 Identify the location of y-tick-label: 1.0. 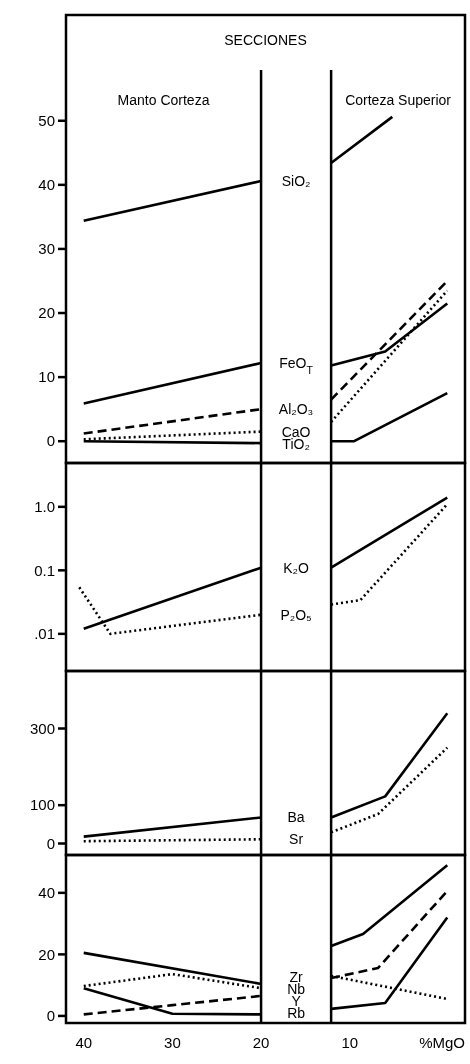
(44, 507).